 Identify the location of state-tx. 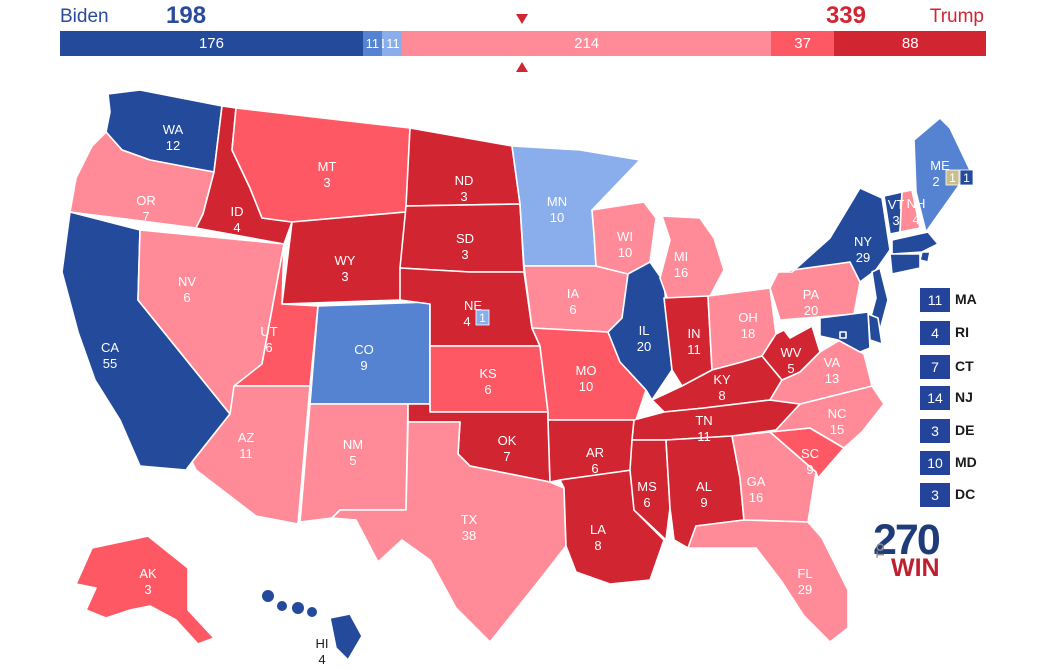
(449, 532).